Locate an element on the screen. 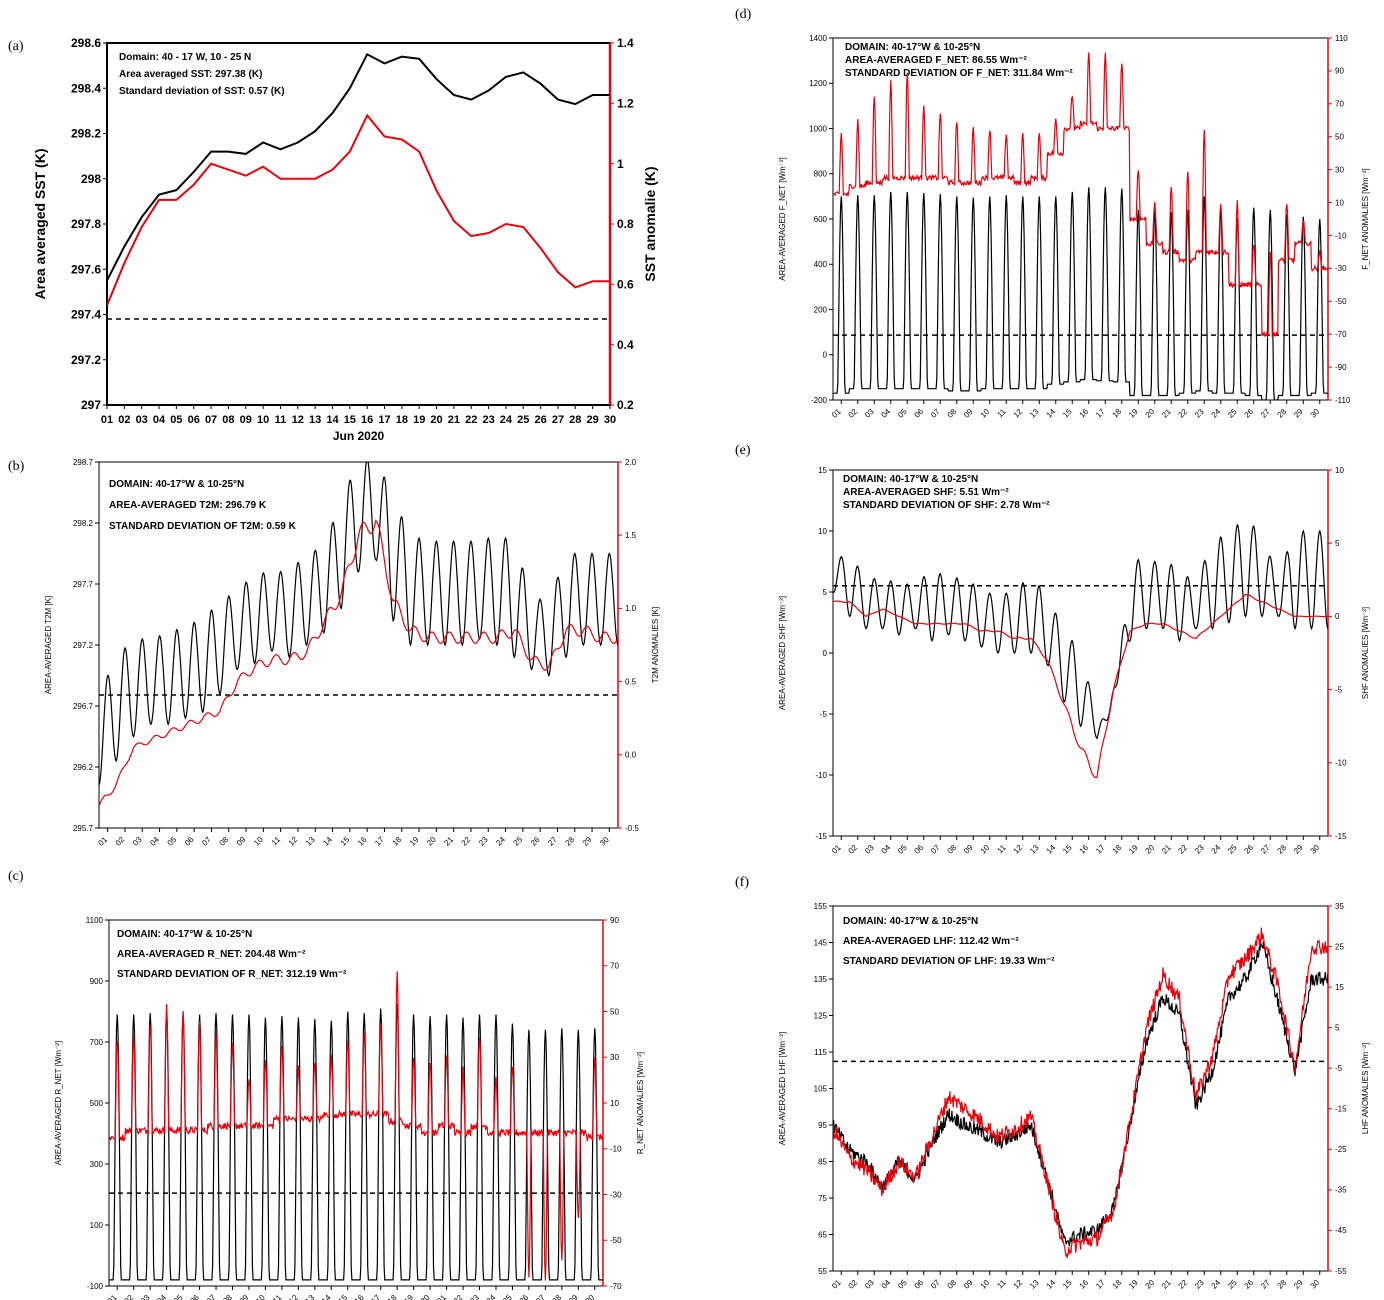 The image size is (1384, 1300). annotation-text: Area averaged SST: 297.38 (K) is located at coordinates (190, 74).